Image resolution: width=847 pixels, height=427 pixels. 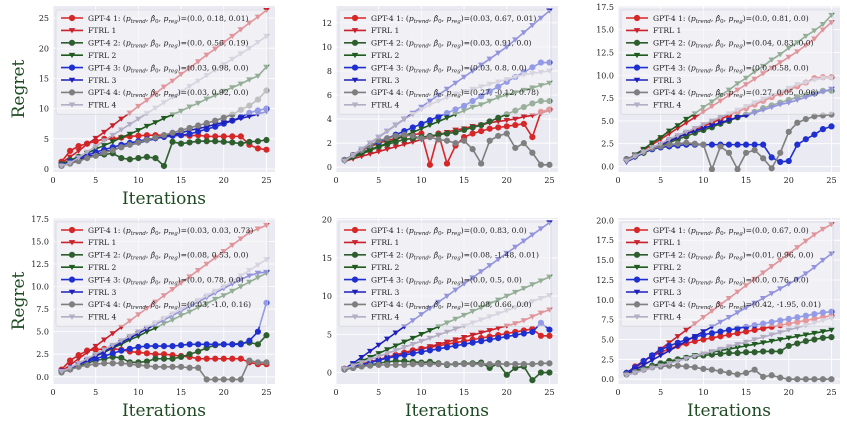 What do you see at coordinates (607, 144) in the screenshot?
I see `y-tick-label: 2.5` at bounding box center [607, 144].